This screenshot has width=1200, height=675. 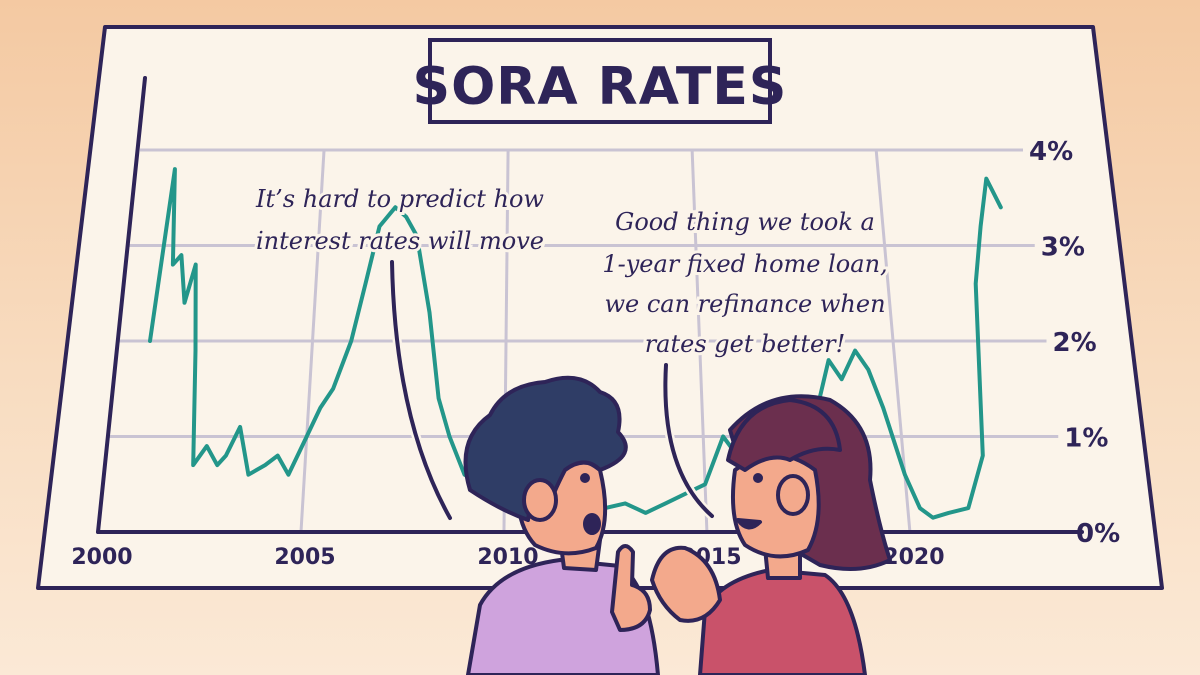 I want to click on y-tick-label: 0%, so click(x=1098, y=534).